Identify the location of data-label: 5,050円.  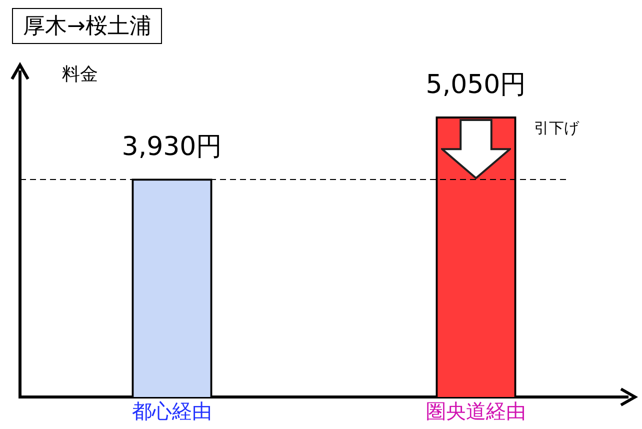
(476, 85).